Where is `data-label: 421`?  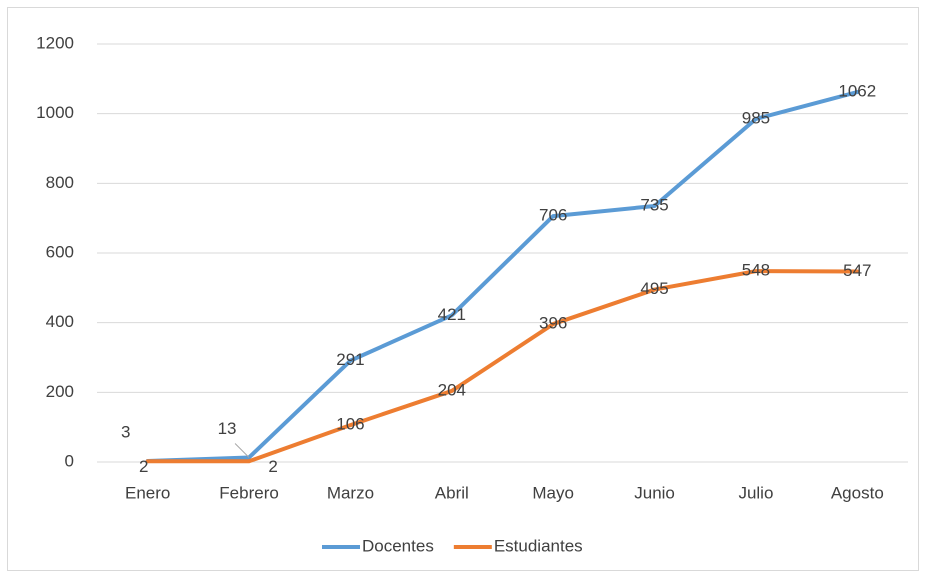
data-label: 421 is located at coordinates (452, 314).